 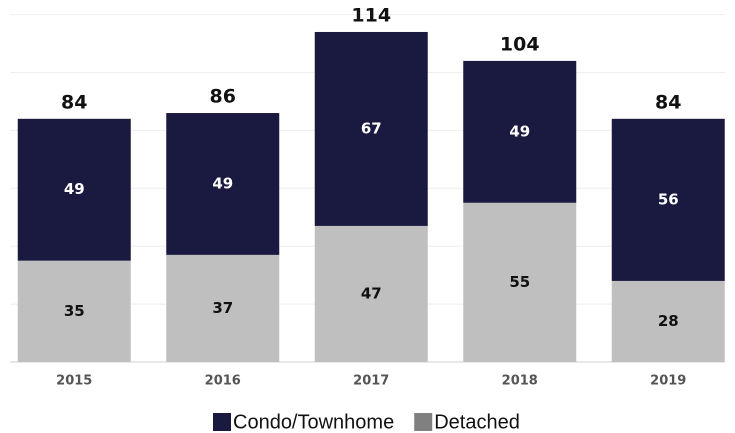 I want to click on total-label: 86, so click(x=223, y=97).